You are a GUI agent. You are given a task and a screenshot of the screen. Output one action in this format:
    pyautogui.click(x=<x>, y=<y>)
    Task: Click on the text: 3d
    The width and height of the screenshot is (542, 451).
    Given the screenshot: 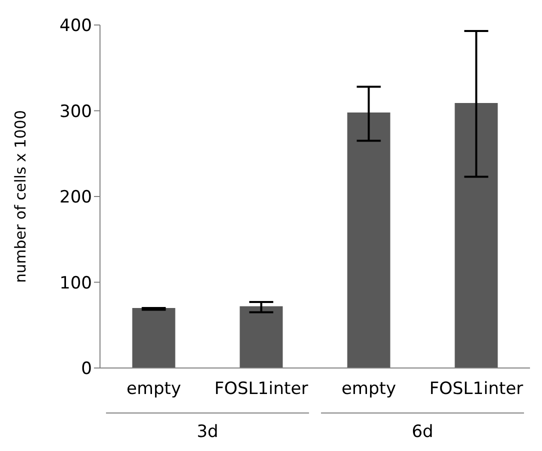 What is the action you would take?
    pyautogui.click(x=207, y=432)
    